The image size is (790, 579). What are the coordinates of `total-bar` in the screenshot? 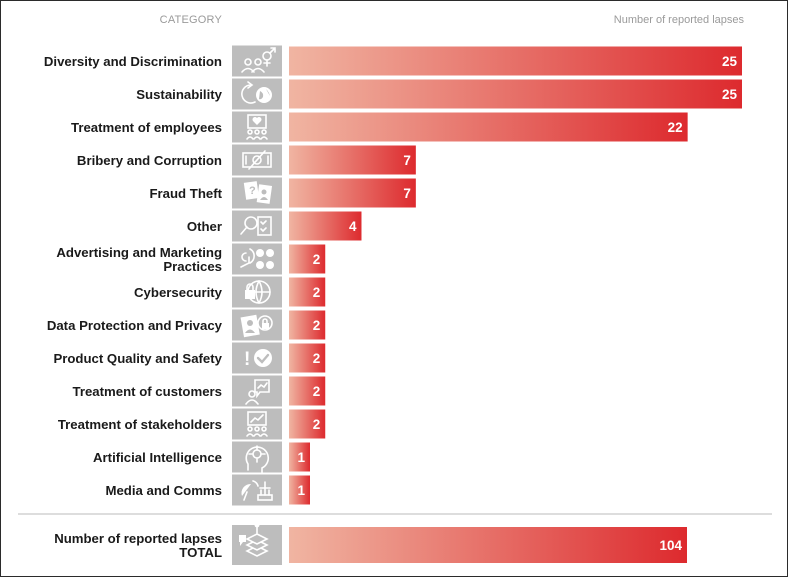 It's located at (488, 545).